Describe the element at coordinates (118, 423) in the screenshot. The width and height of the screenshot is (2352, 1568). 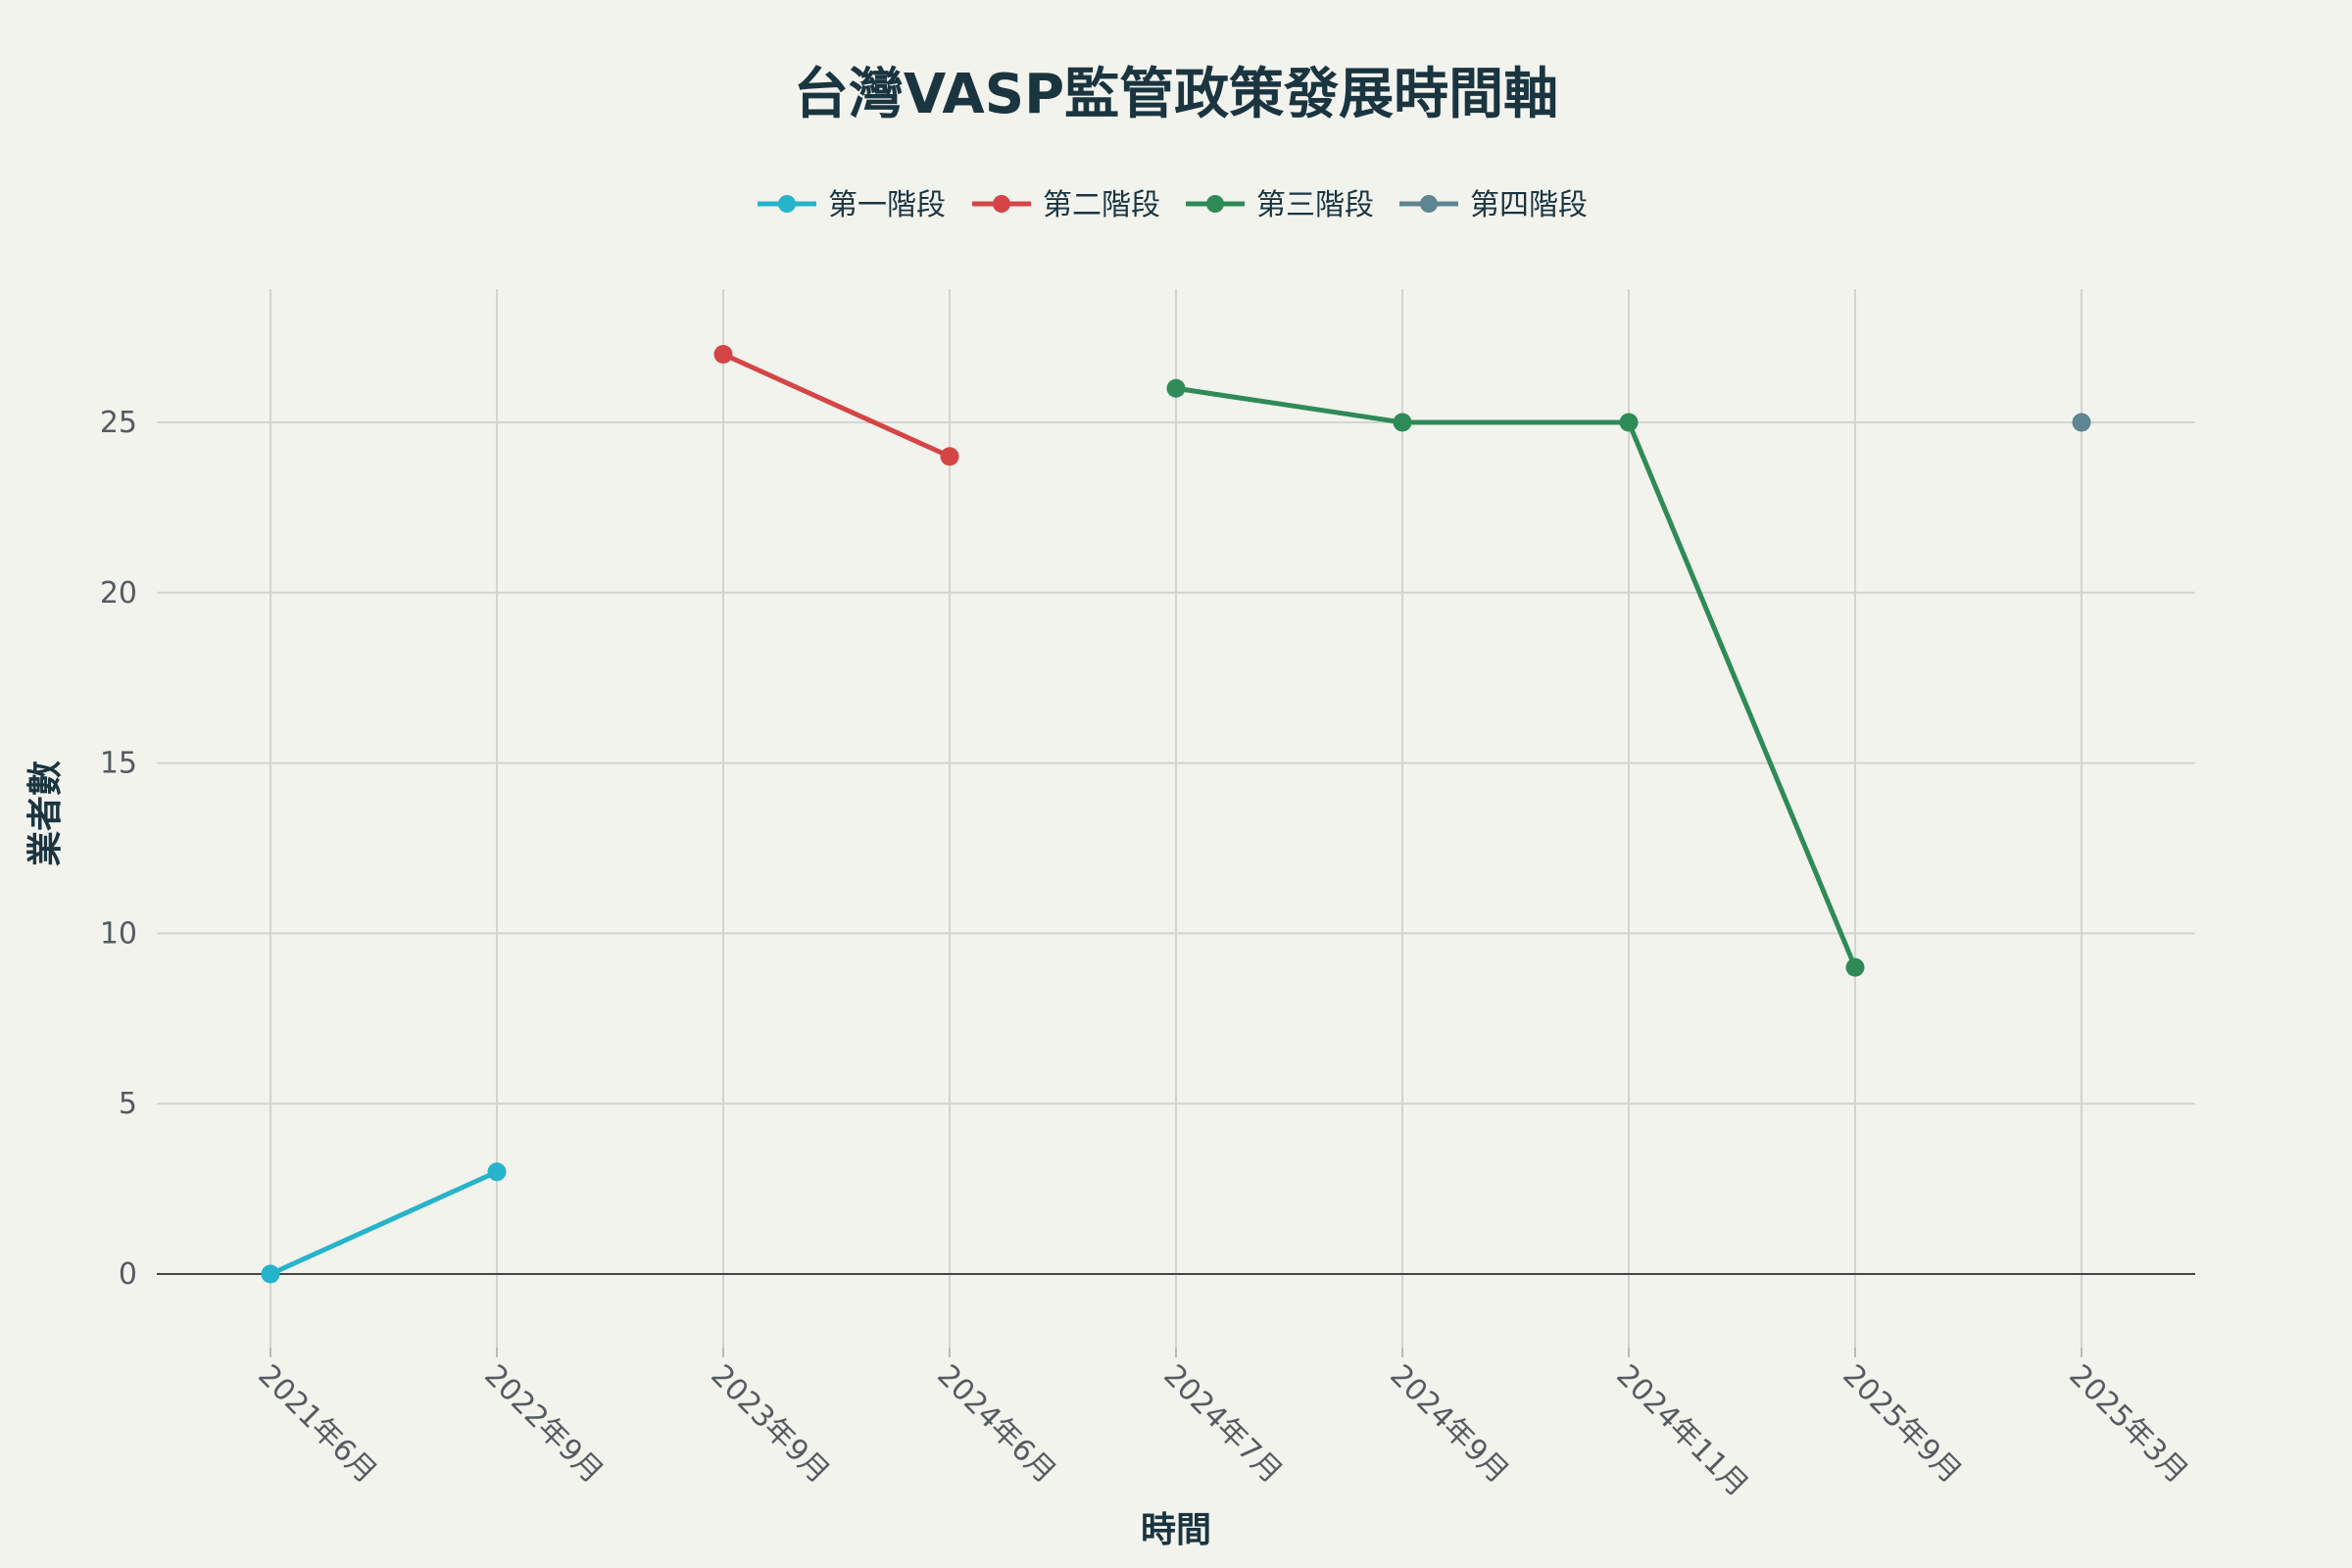
I see `y-tick-label: 25` at that location.